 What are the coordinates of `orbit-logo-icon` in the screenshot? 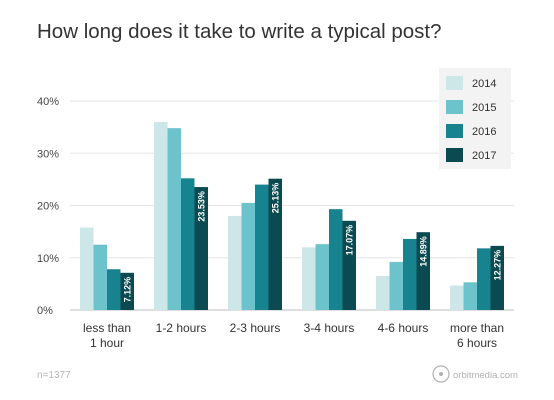 It's located at (441, 374).